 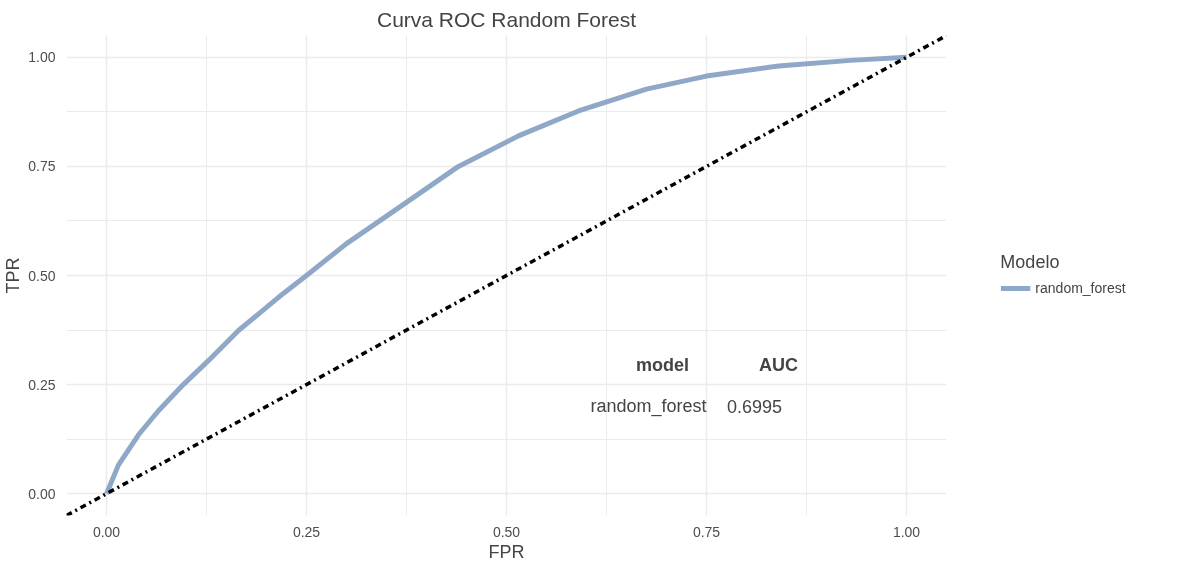 I want to click on annotation: random_forest, so click(x=648, y=407).